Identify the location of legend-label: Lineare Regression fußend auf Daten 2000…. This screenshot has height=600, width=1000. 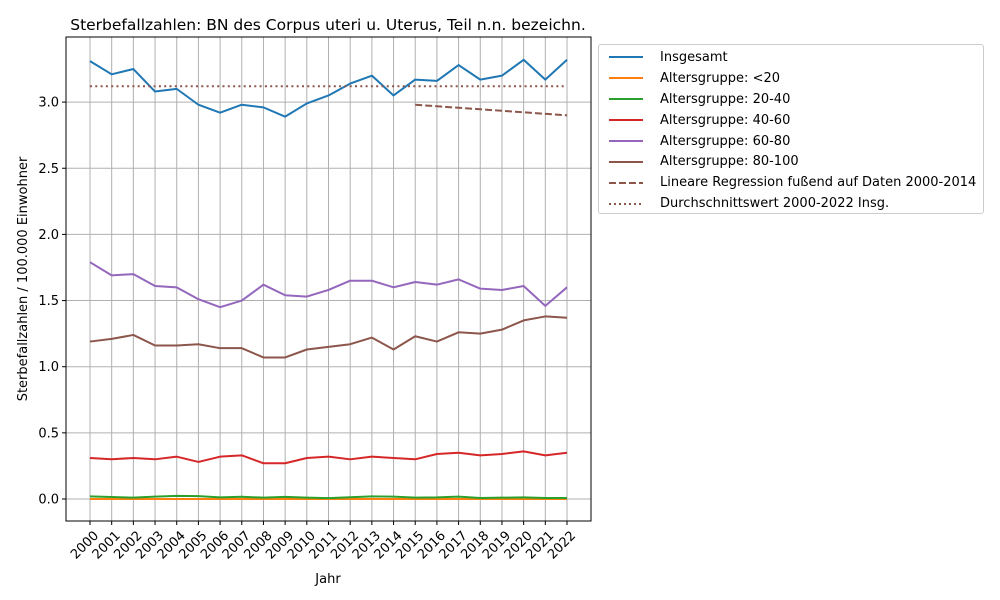
(818, 183).